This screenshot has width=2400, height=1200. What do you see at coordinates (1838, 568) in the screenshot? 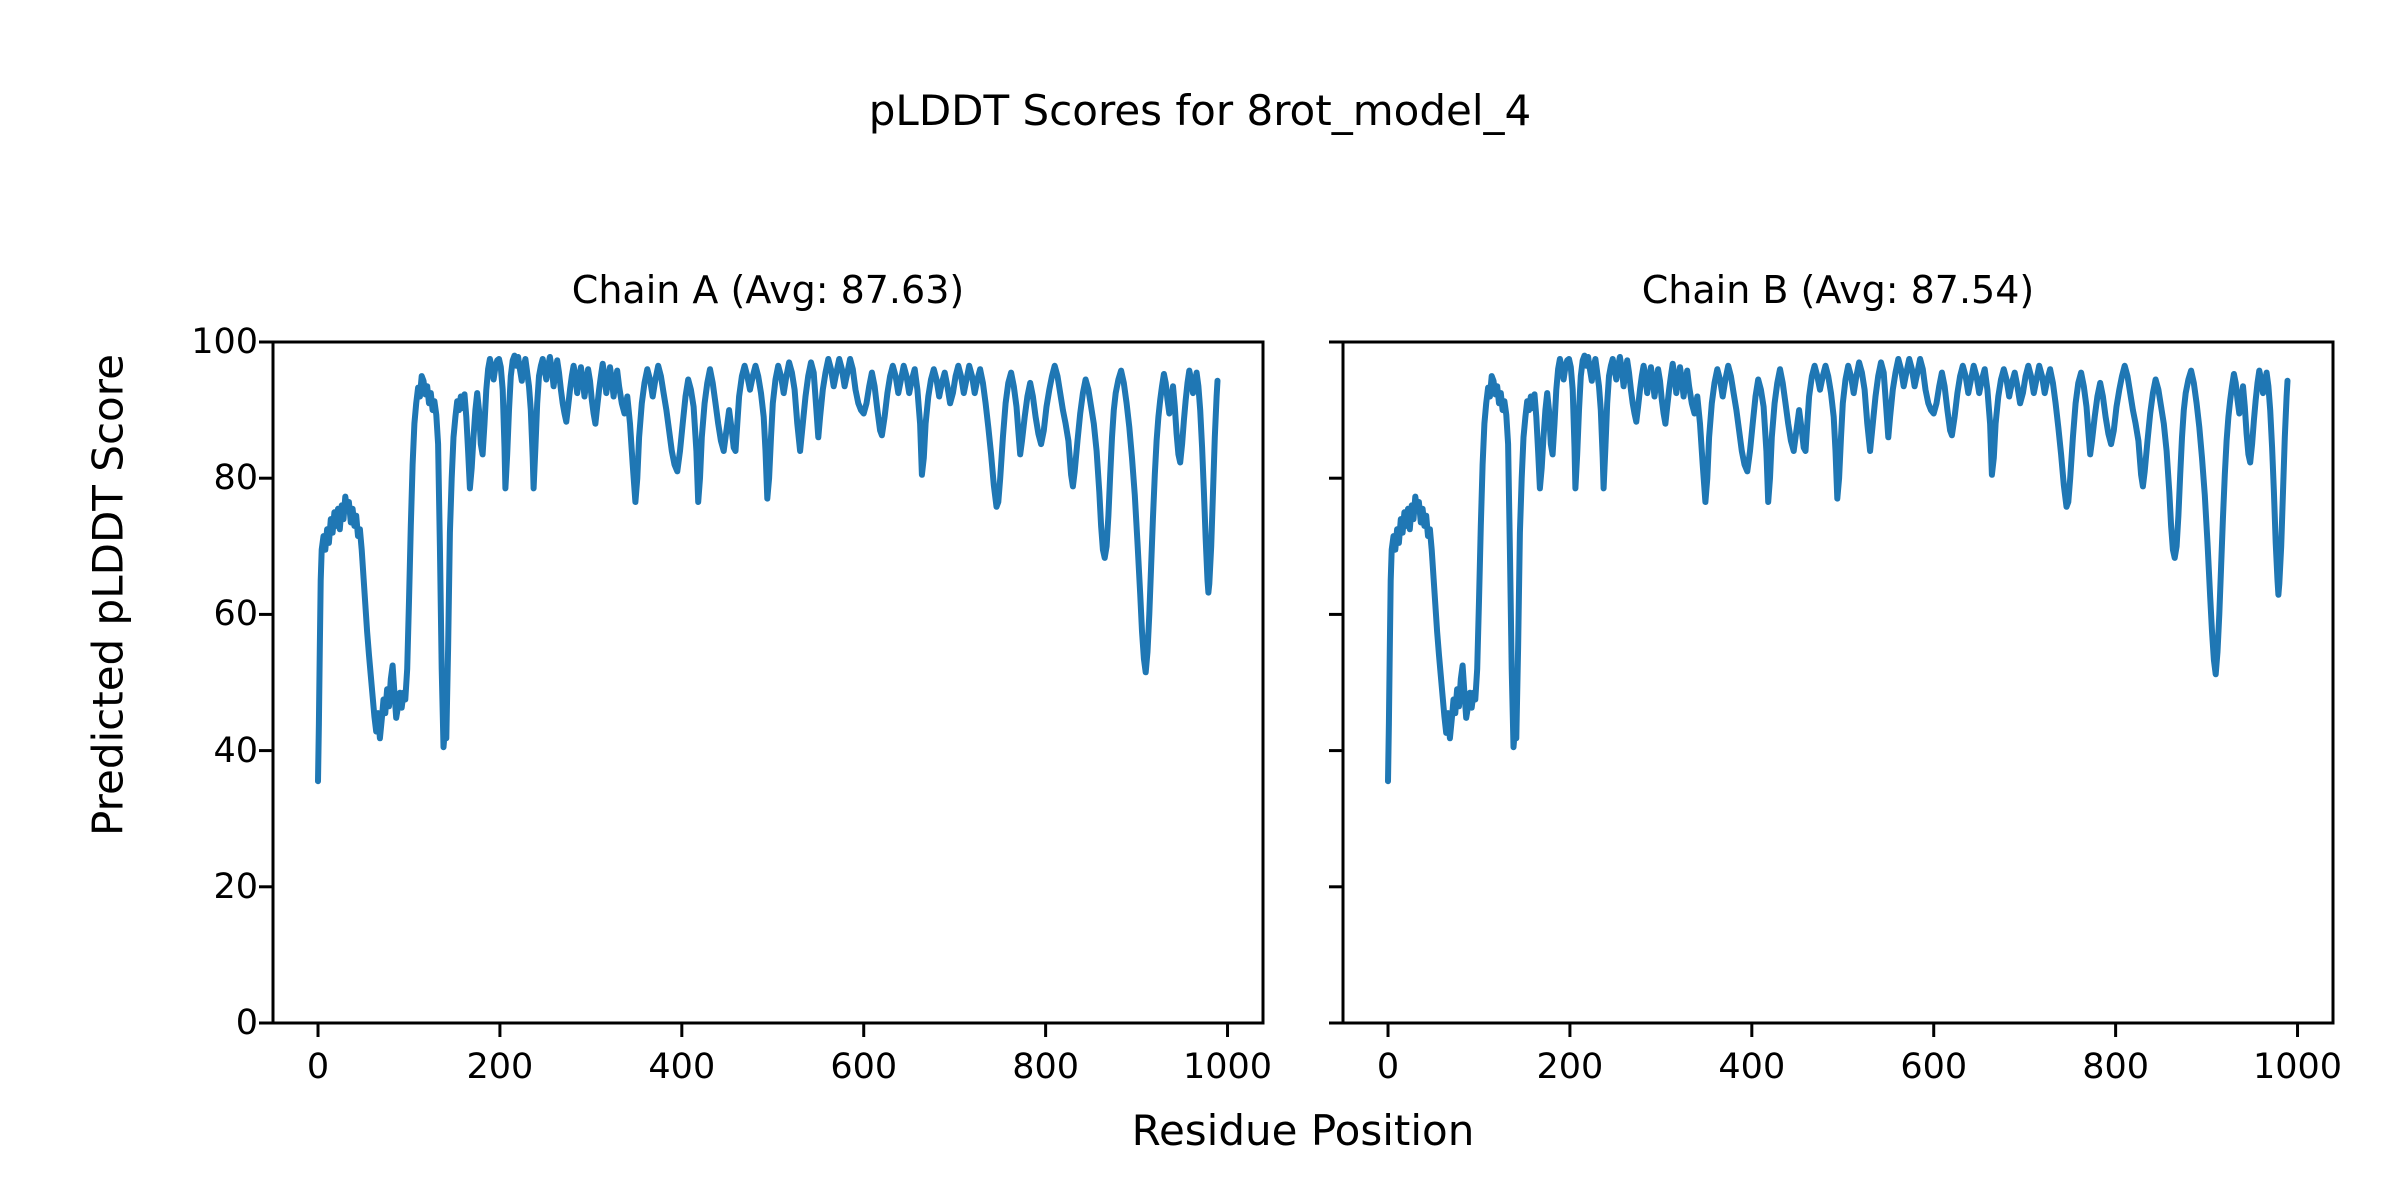
I see `plddt-line-chain-b` at bounding box center [1838, 568].